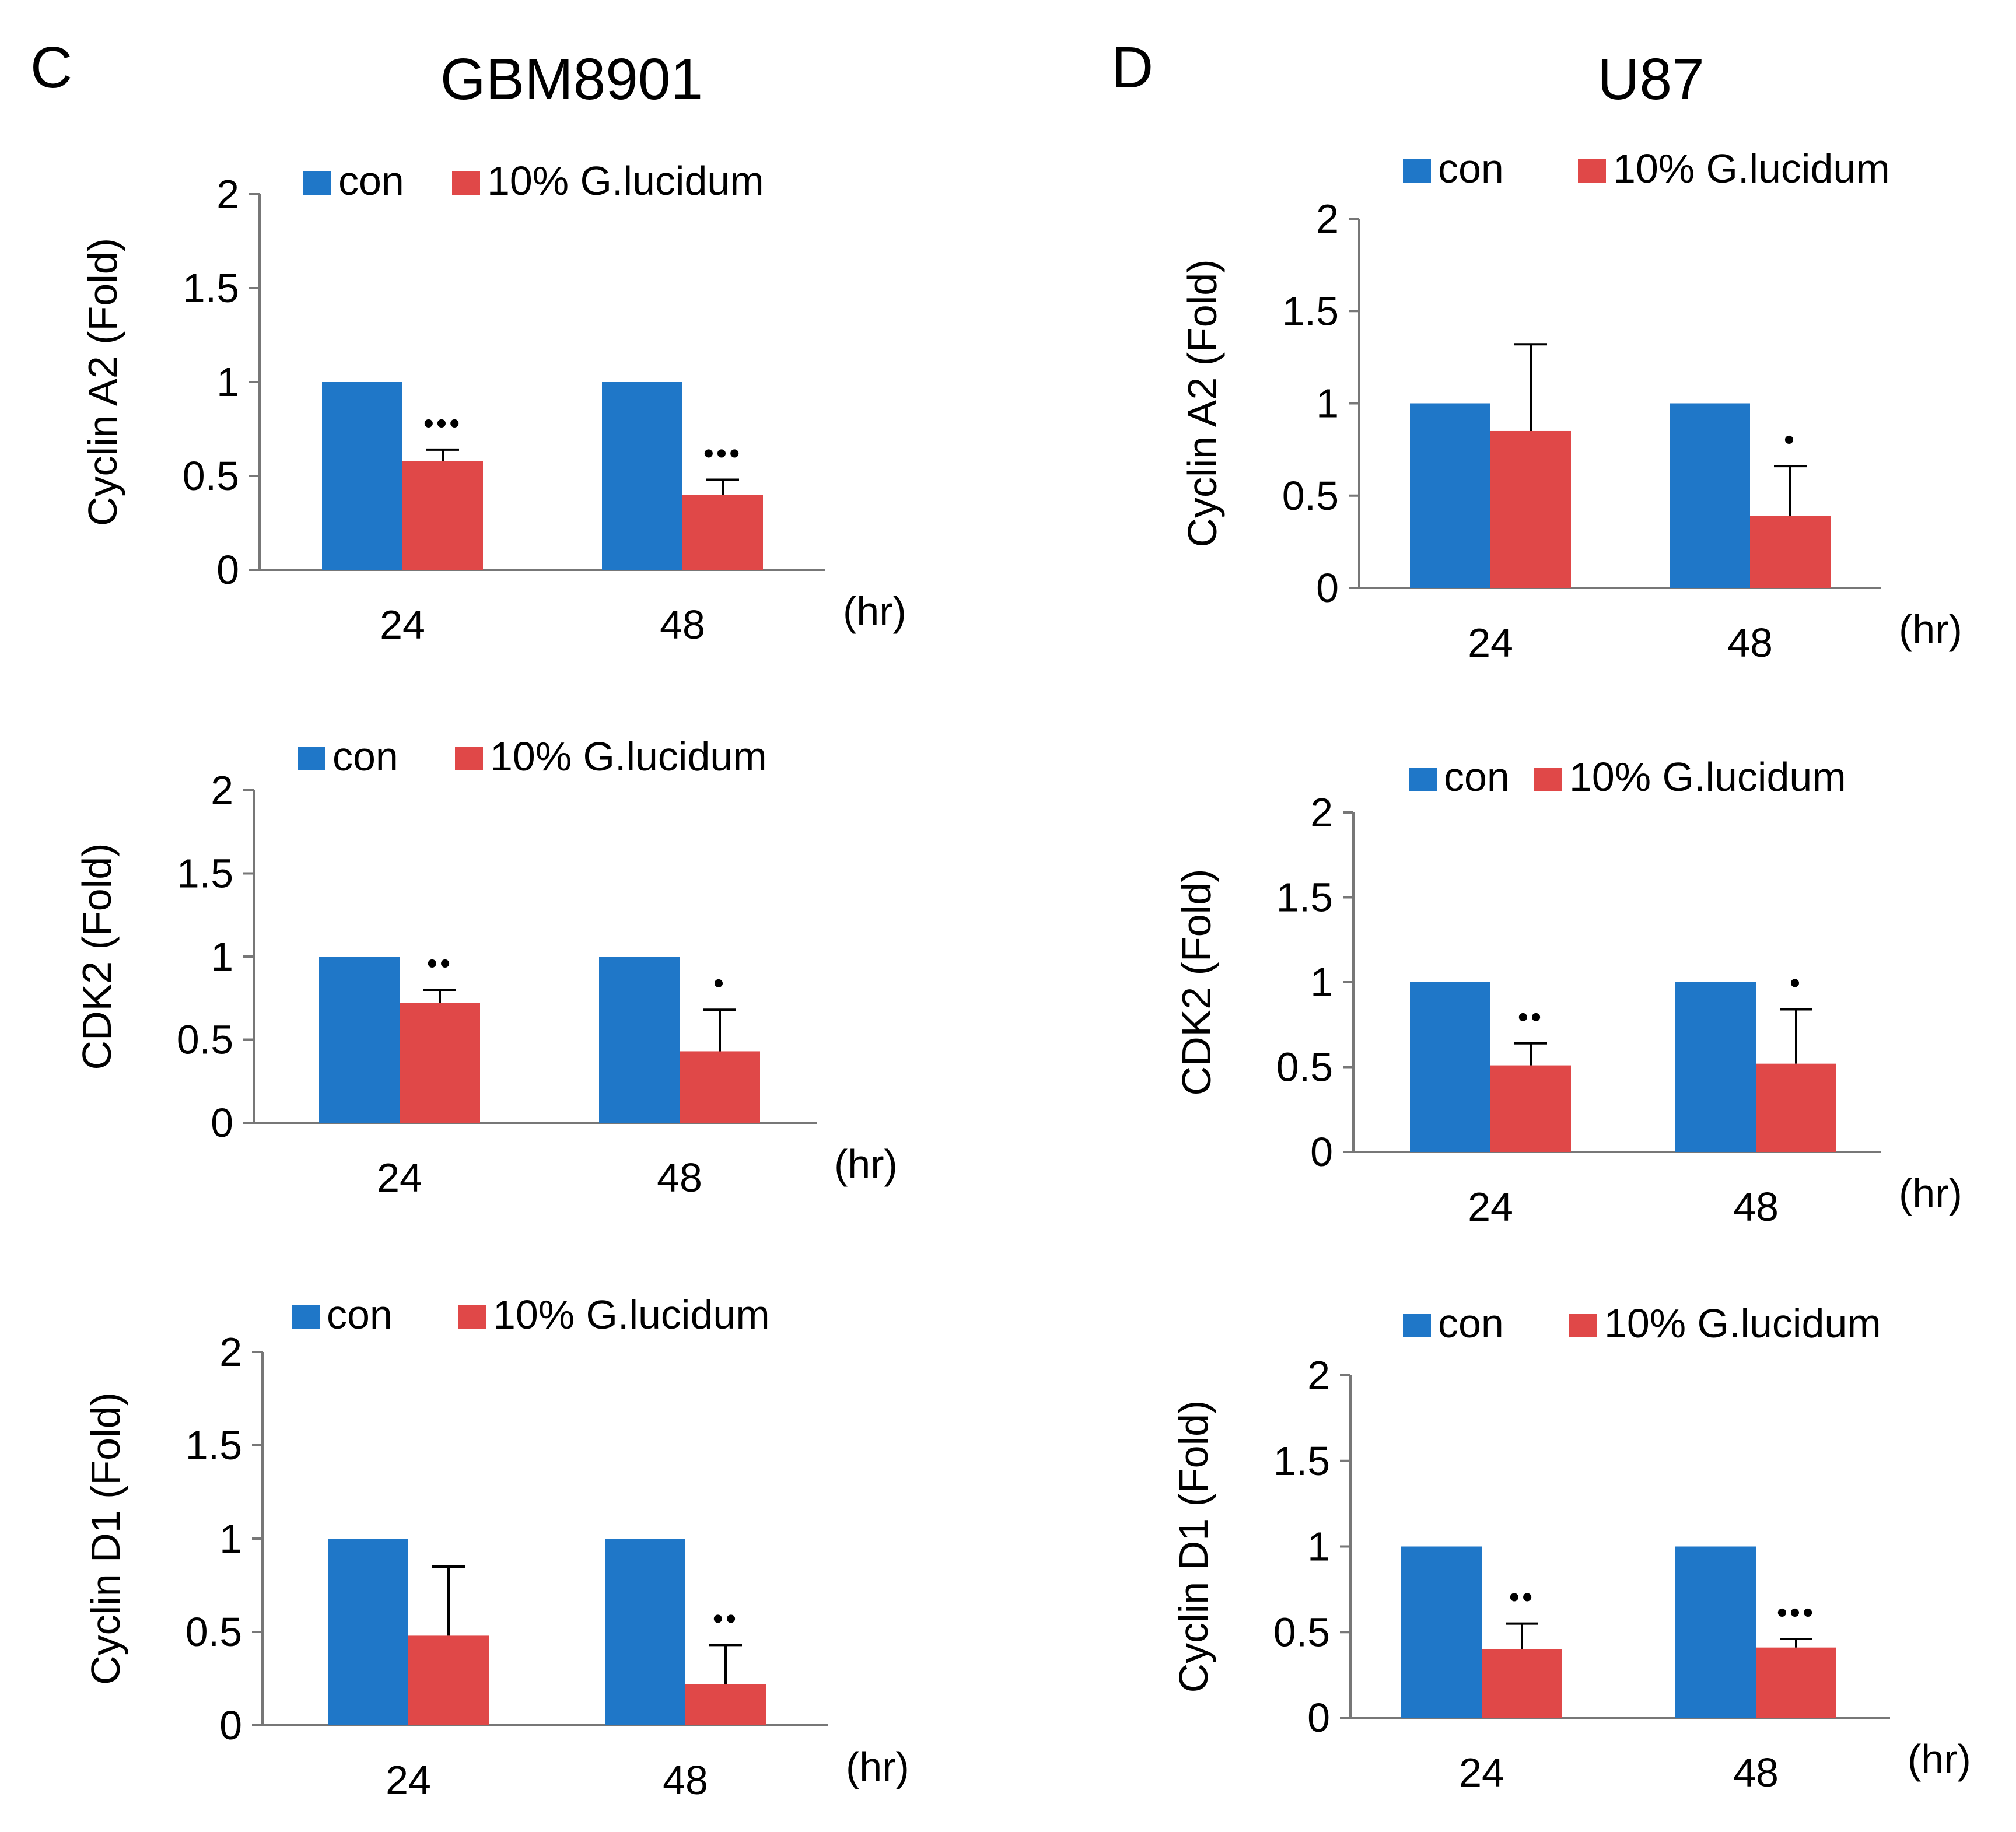 Image resolution: width=2016 pixels, height=1832 pixels. Describe the element at coordinates (51, 67) in the screenshot. I see `panel-letter-c: C` at that location.